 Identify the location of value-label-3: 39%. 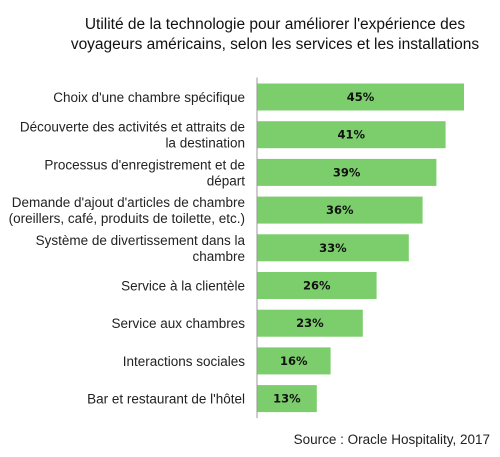
(347, 172).